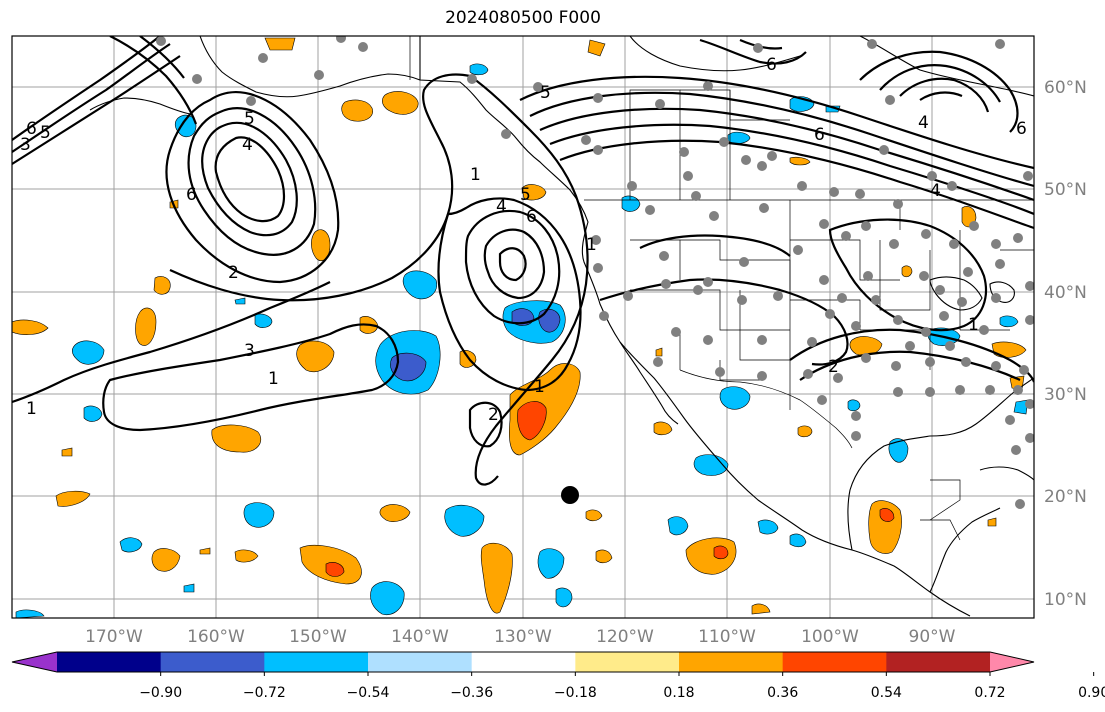 This screenshot has width=1105, height=712. Describe the element at coordinates (523, 18) in the screenshot. I see `map-title: 2024080500 F000` at that location.